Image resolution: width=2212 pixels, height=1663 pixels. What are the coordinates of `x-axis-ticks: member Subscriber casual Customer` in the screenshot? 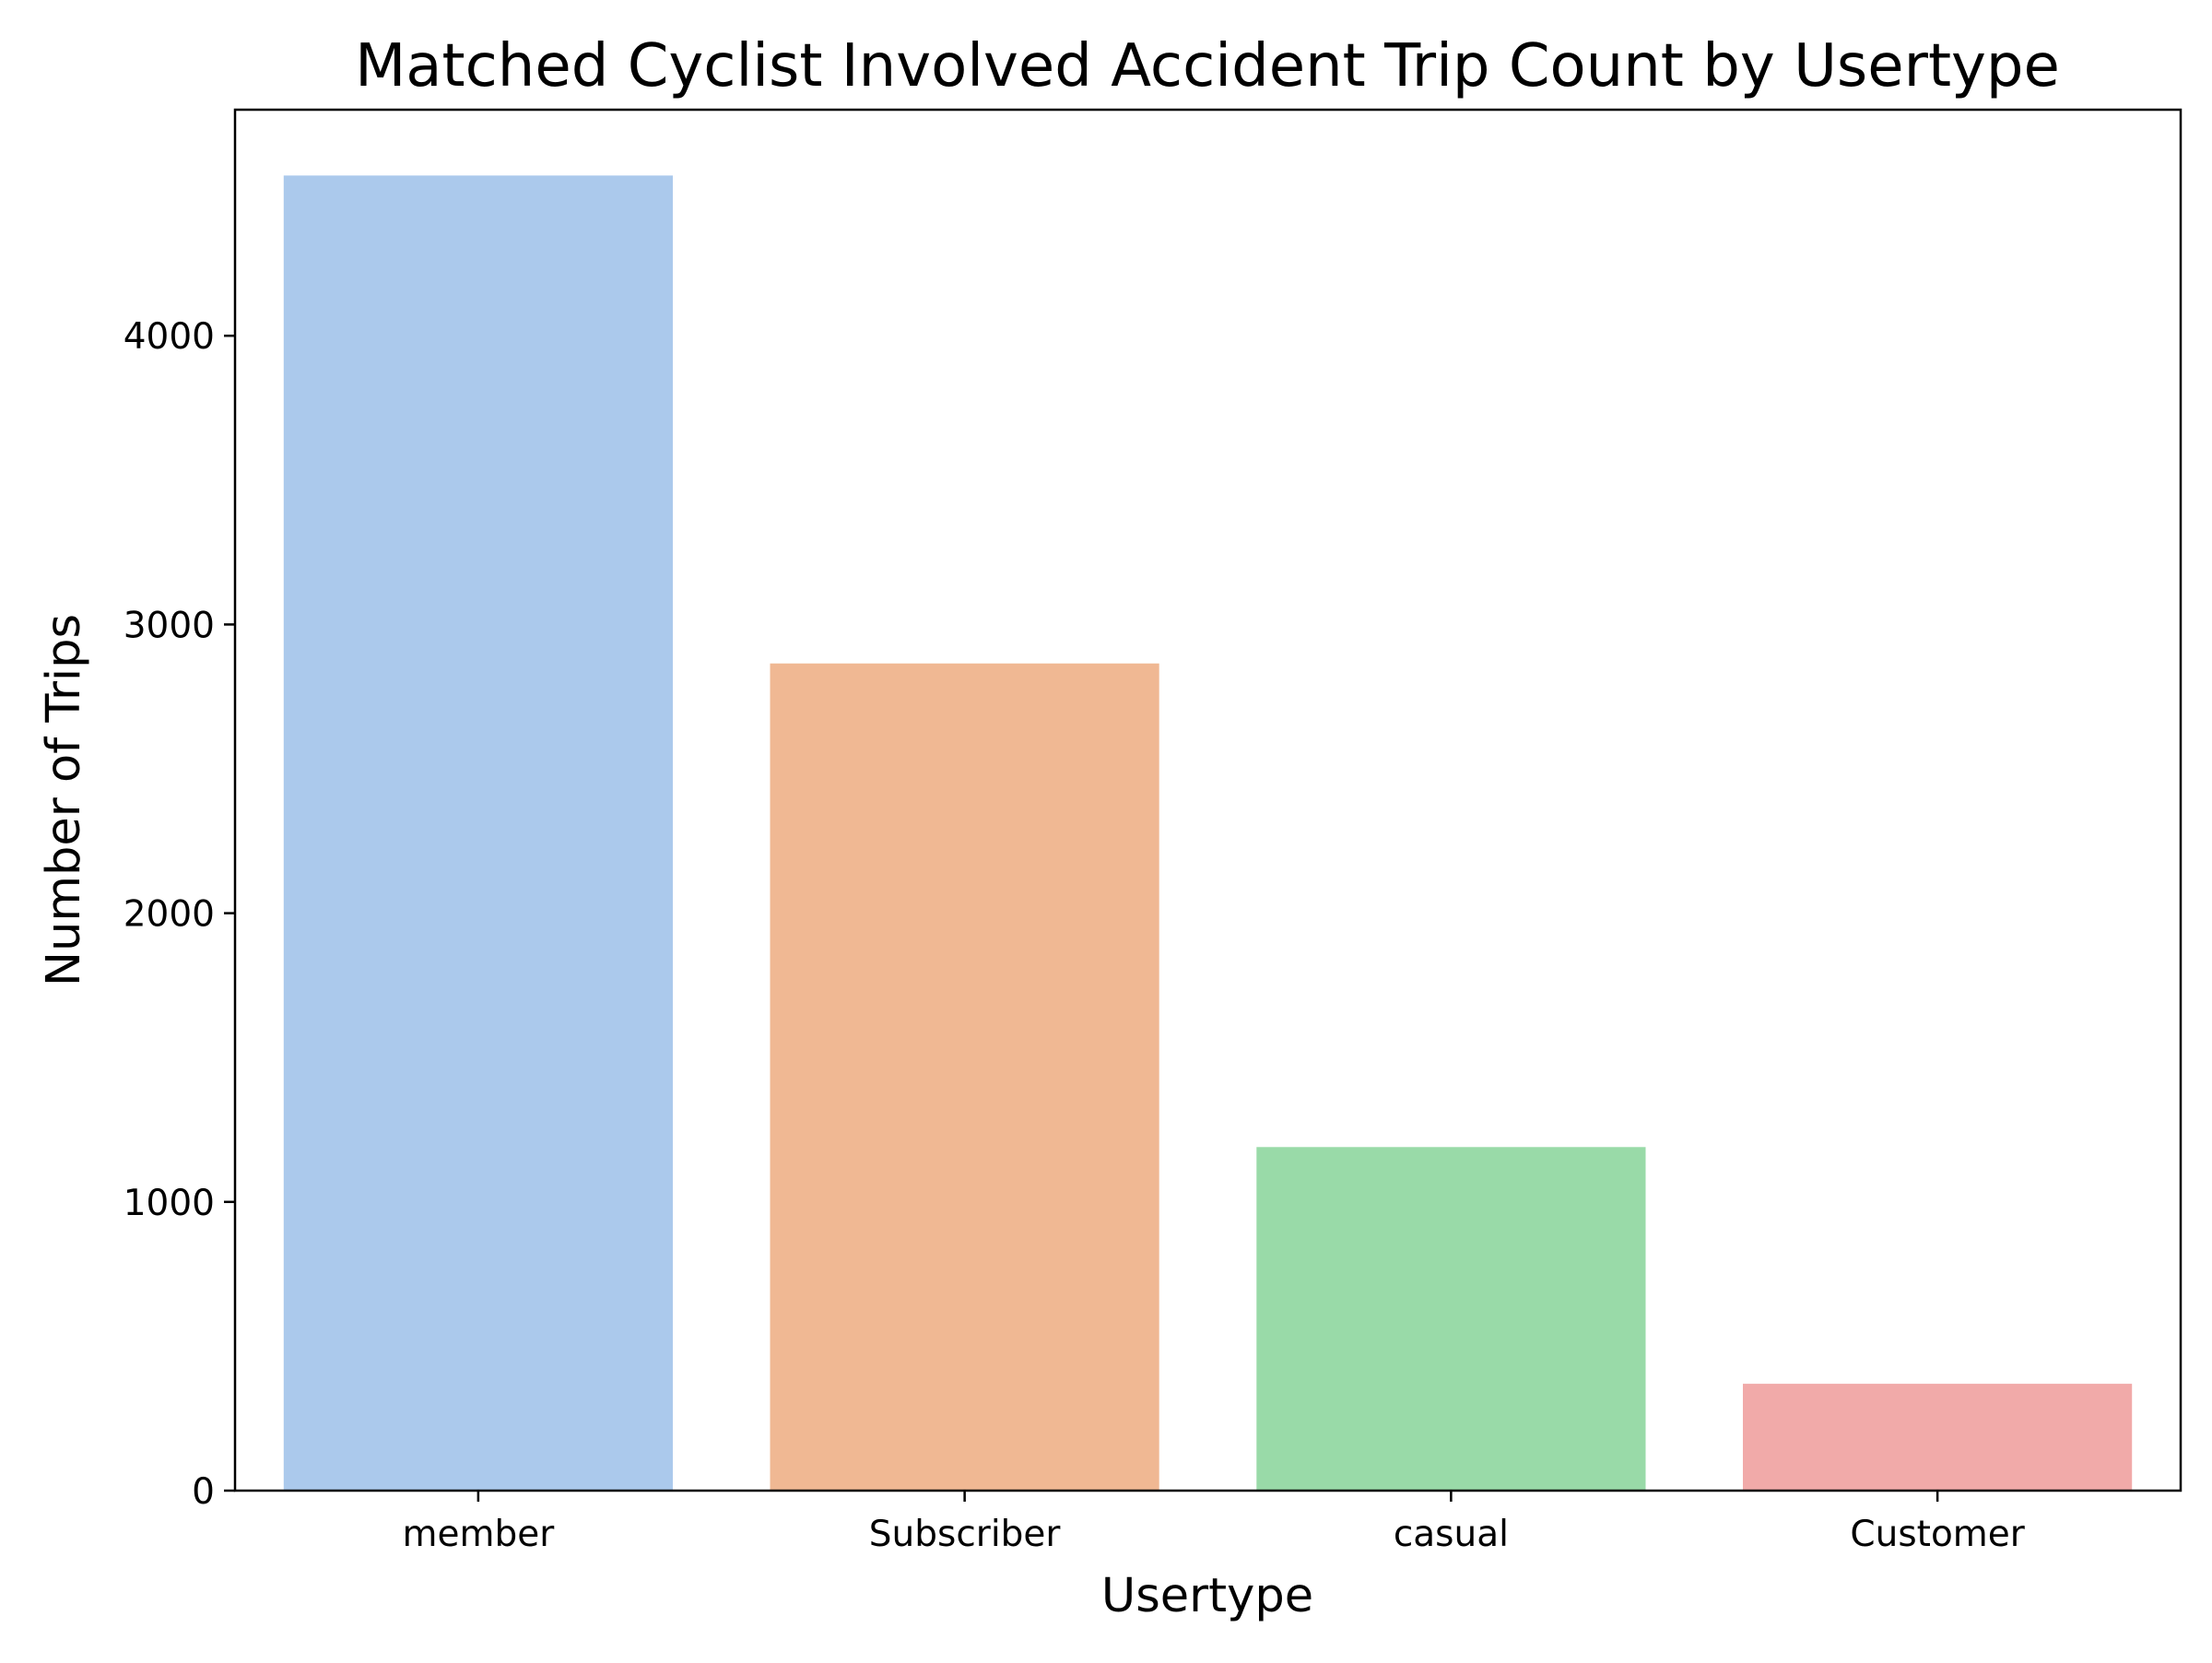 It's located at (1214, 1523).